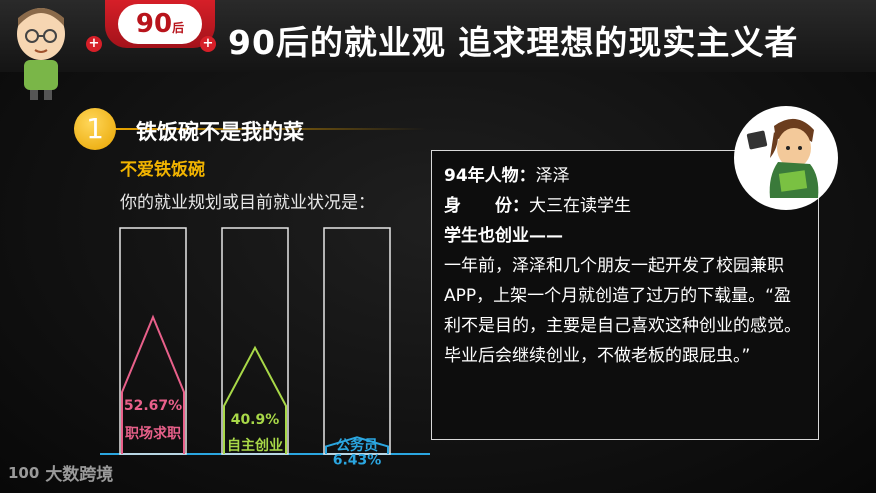  I want to click on bar-category-label: 公务员, so click(357, 445).